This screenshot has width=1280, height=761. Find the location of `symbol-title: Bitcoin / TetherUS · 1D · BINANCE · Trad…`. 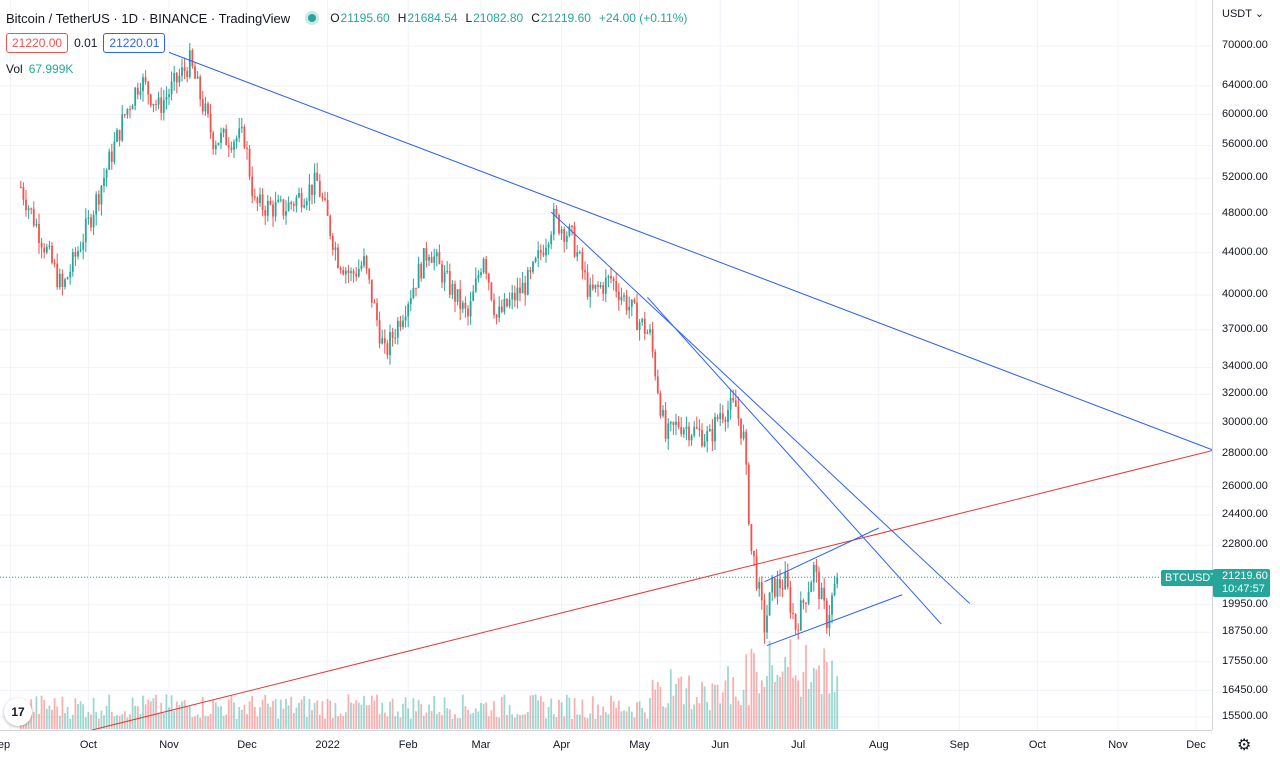

symbol-title: Bitcoin / TetherUS · 1D · BINANCE · Trad… is located at coordinates (148, 18).